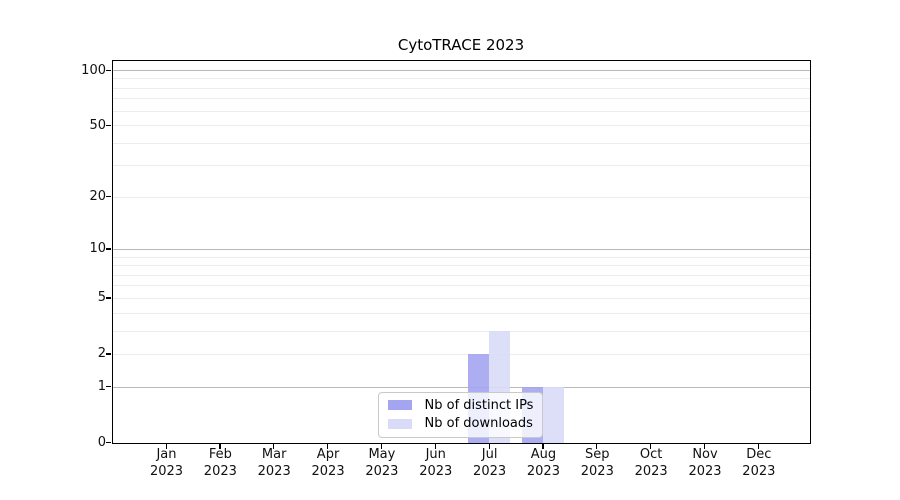  I want to click on x-tick-label: Feb 2023, so click(220, 463).